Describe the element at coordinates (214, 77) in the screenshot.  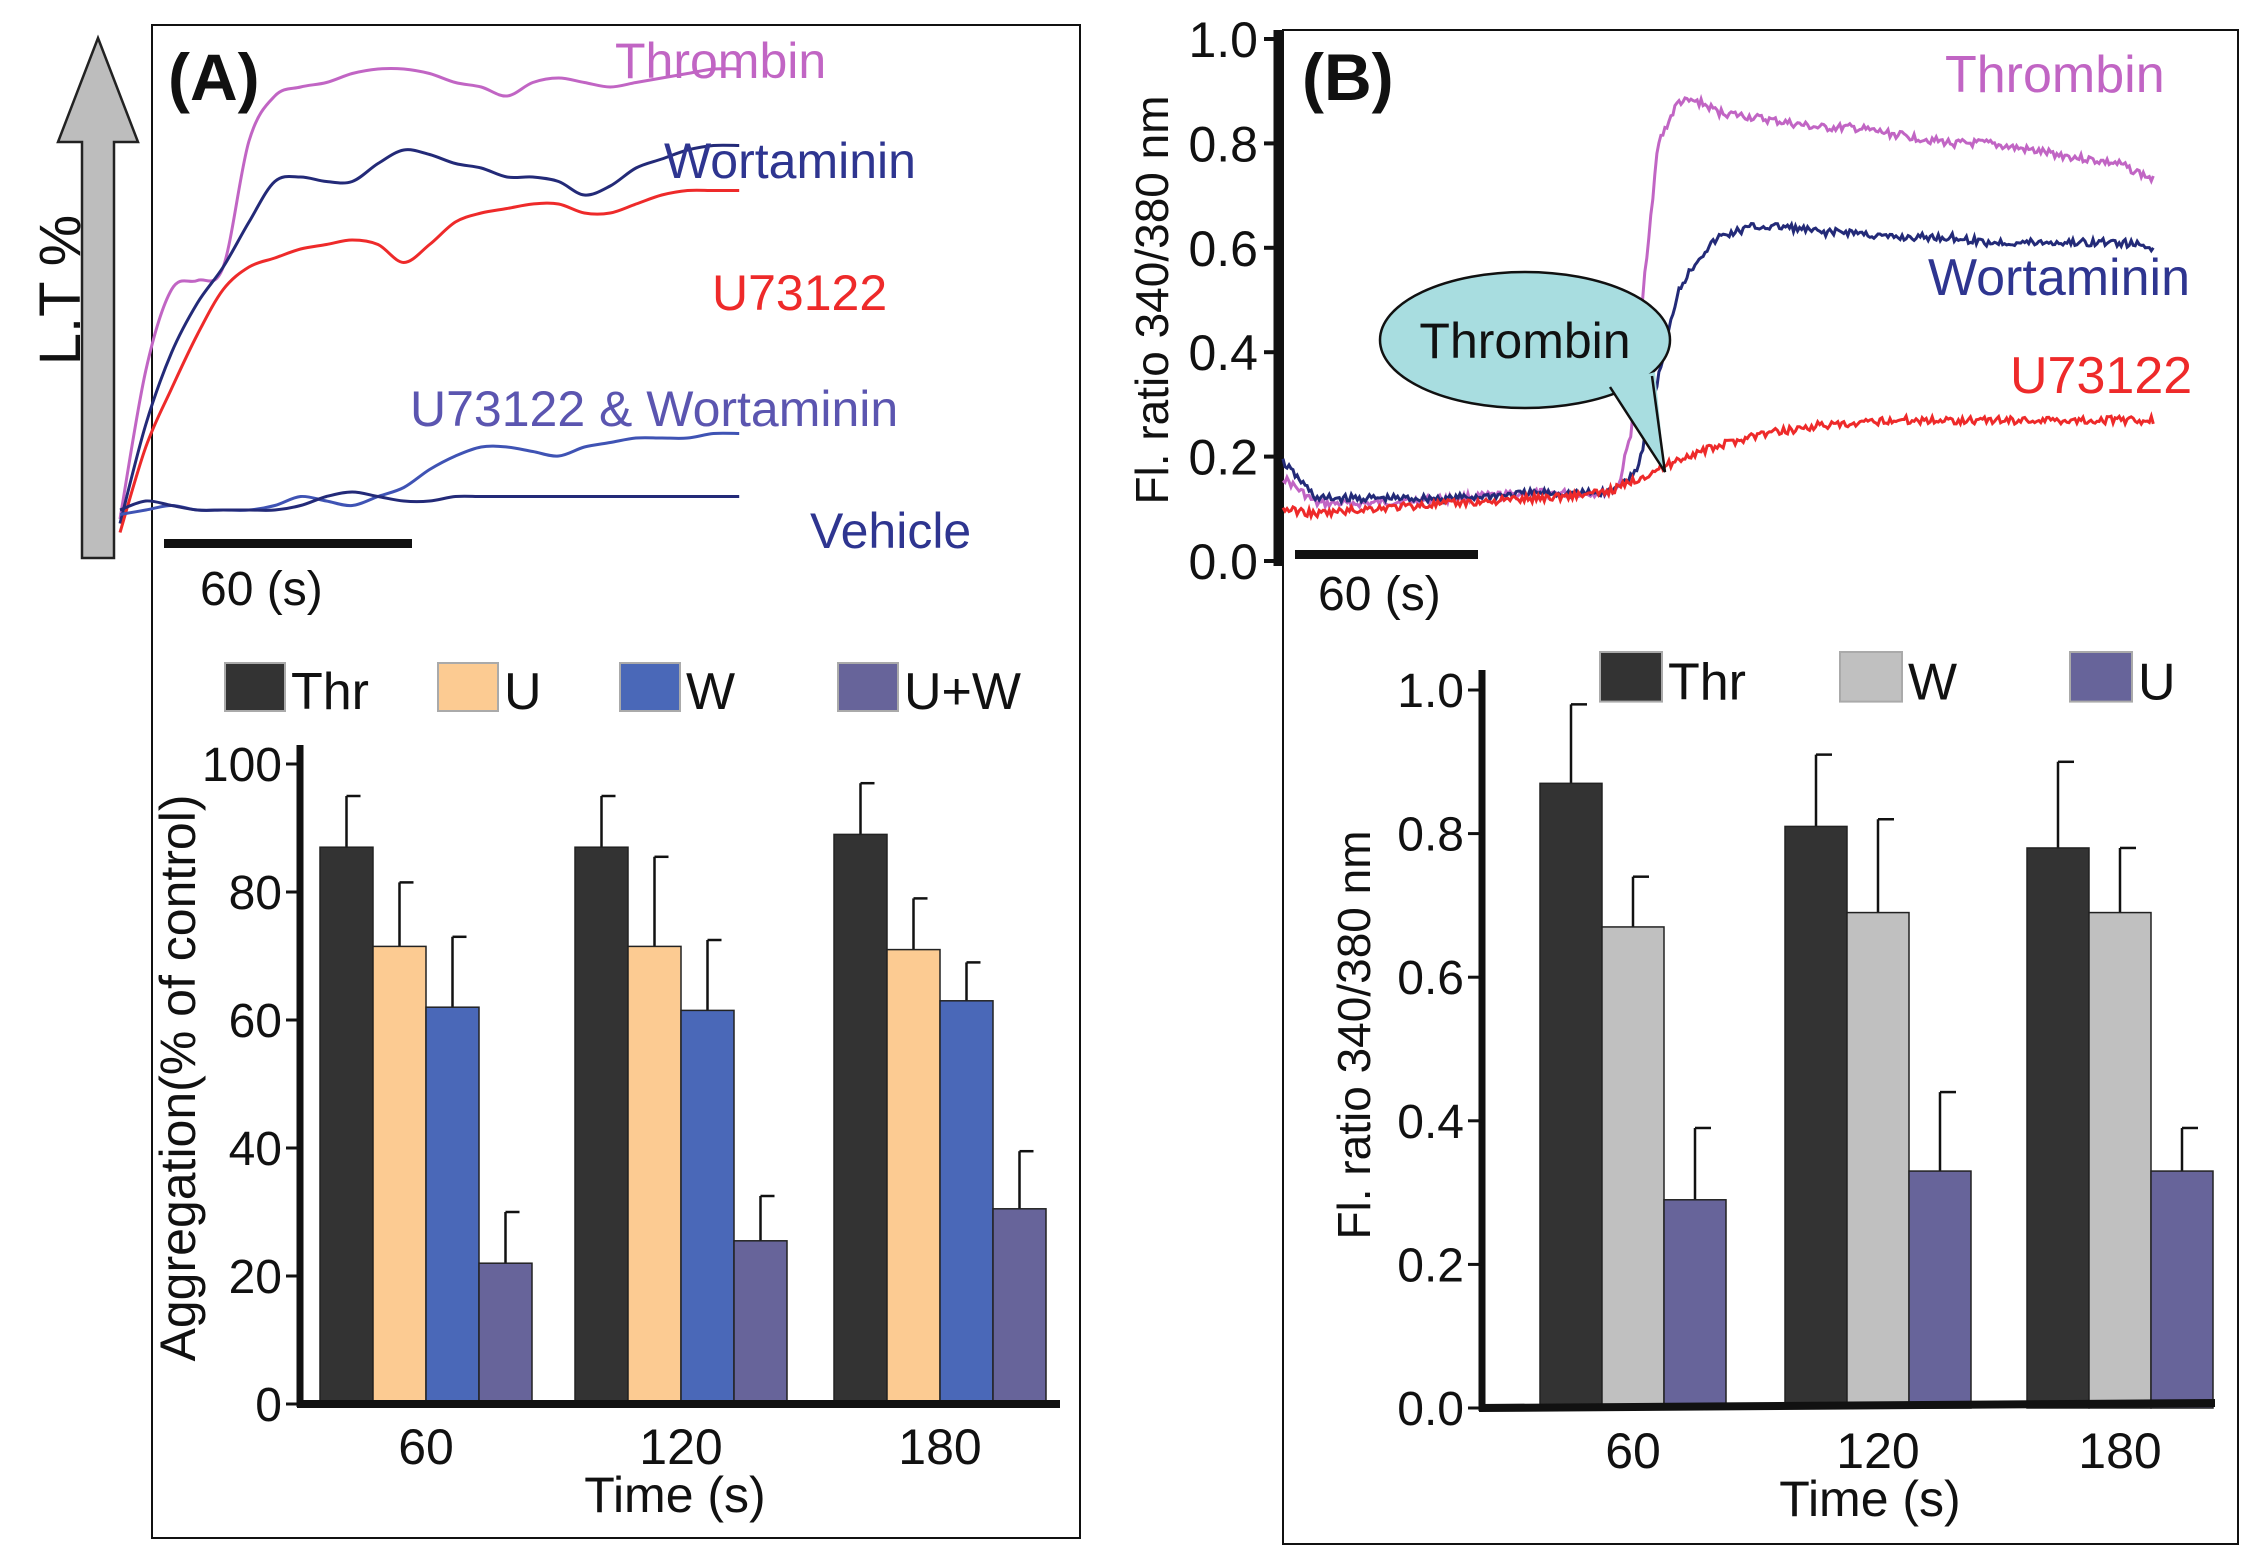
I see `panel-a-label: (A)` at that location.